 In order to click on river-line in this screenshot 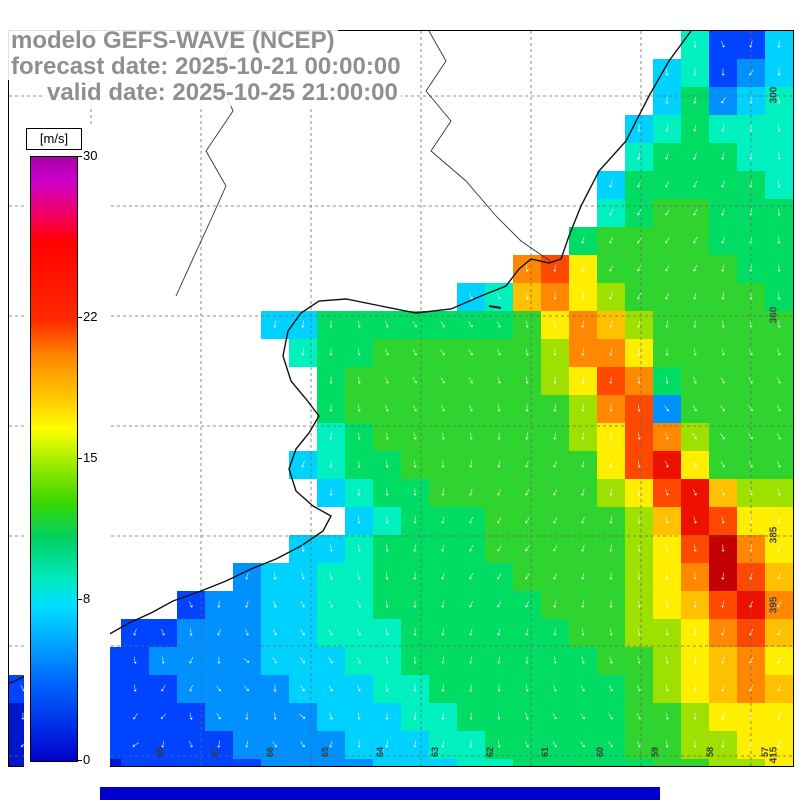, I will do `click(489, 147)`.